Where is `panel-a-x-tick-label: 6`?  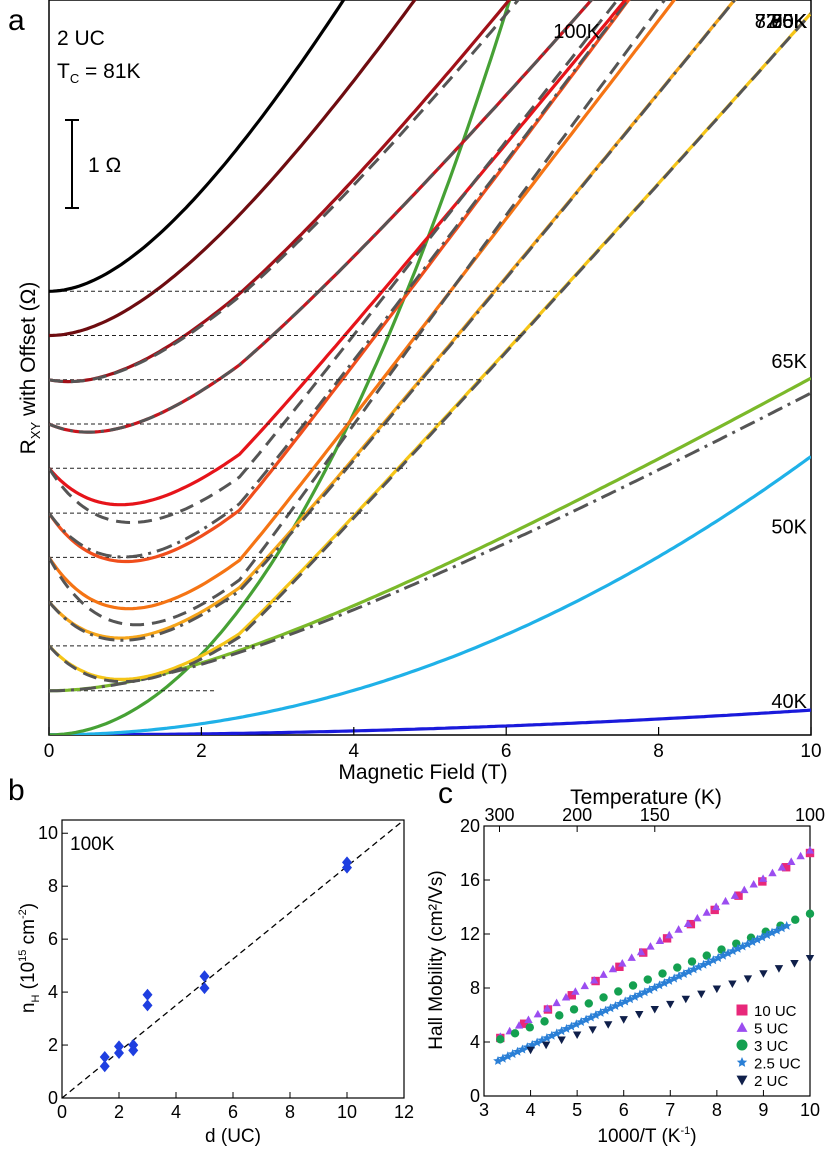 panel-a-x-tick-label: 6 is located at coordinates (506, 751).